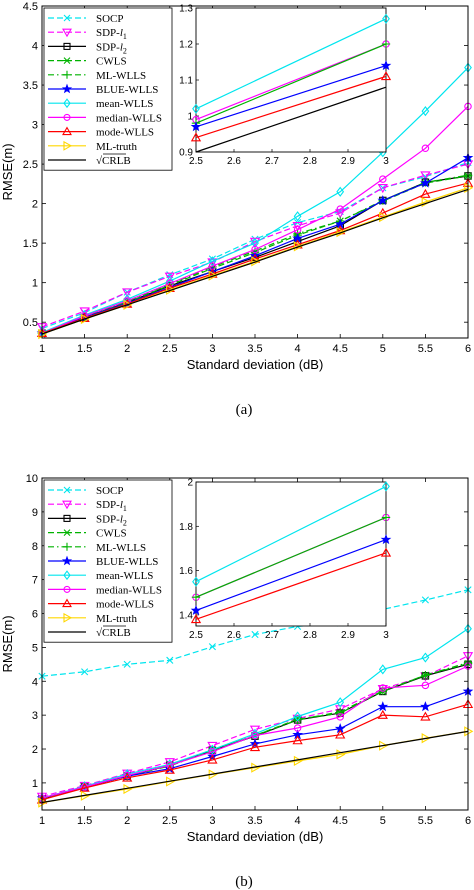  What do you see at coordinates (124, 104) in the screenshot?
I see `panel-a-legend-entry-mean-wlls: mean-WLLS` at bounding box center [124, 104].